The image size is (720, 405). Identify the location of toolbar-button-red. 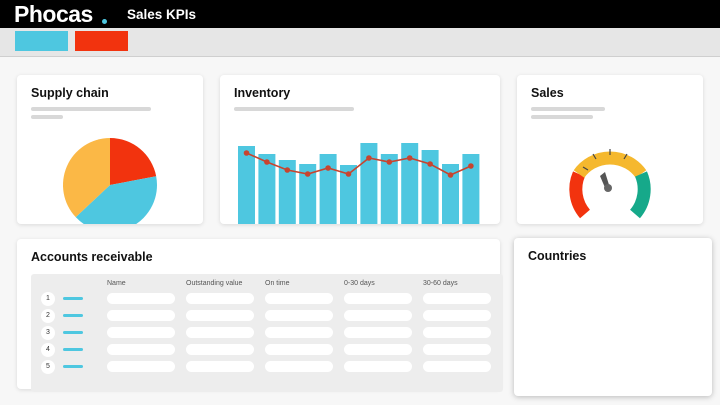
(101, 41).